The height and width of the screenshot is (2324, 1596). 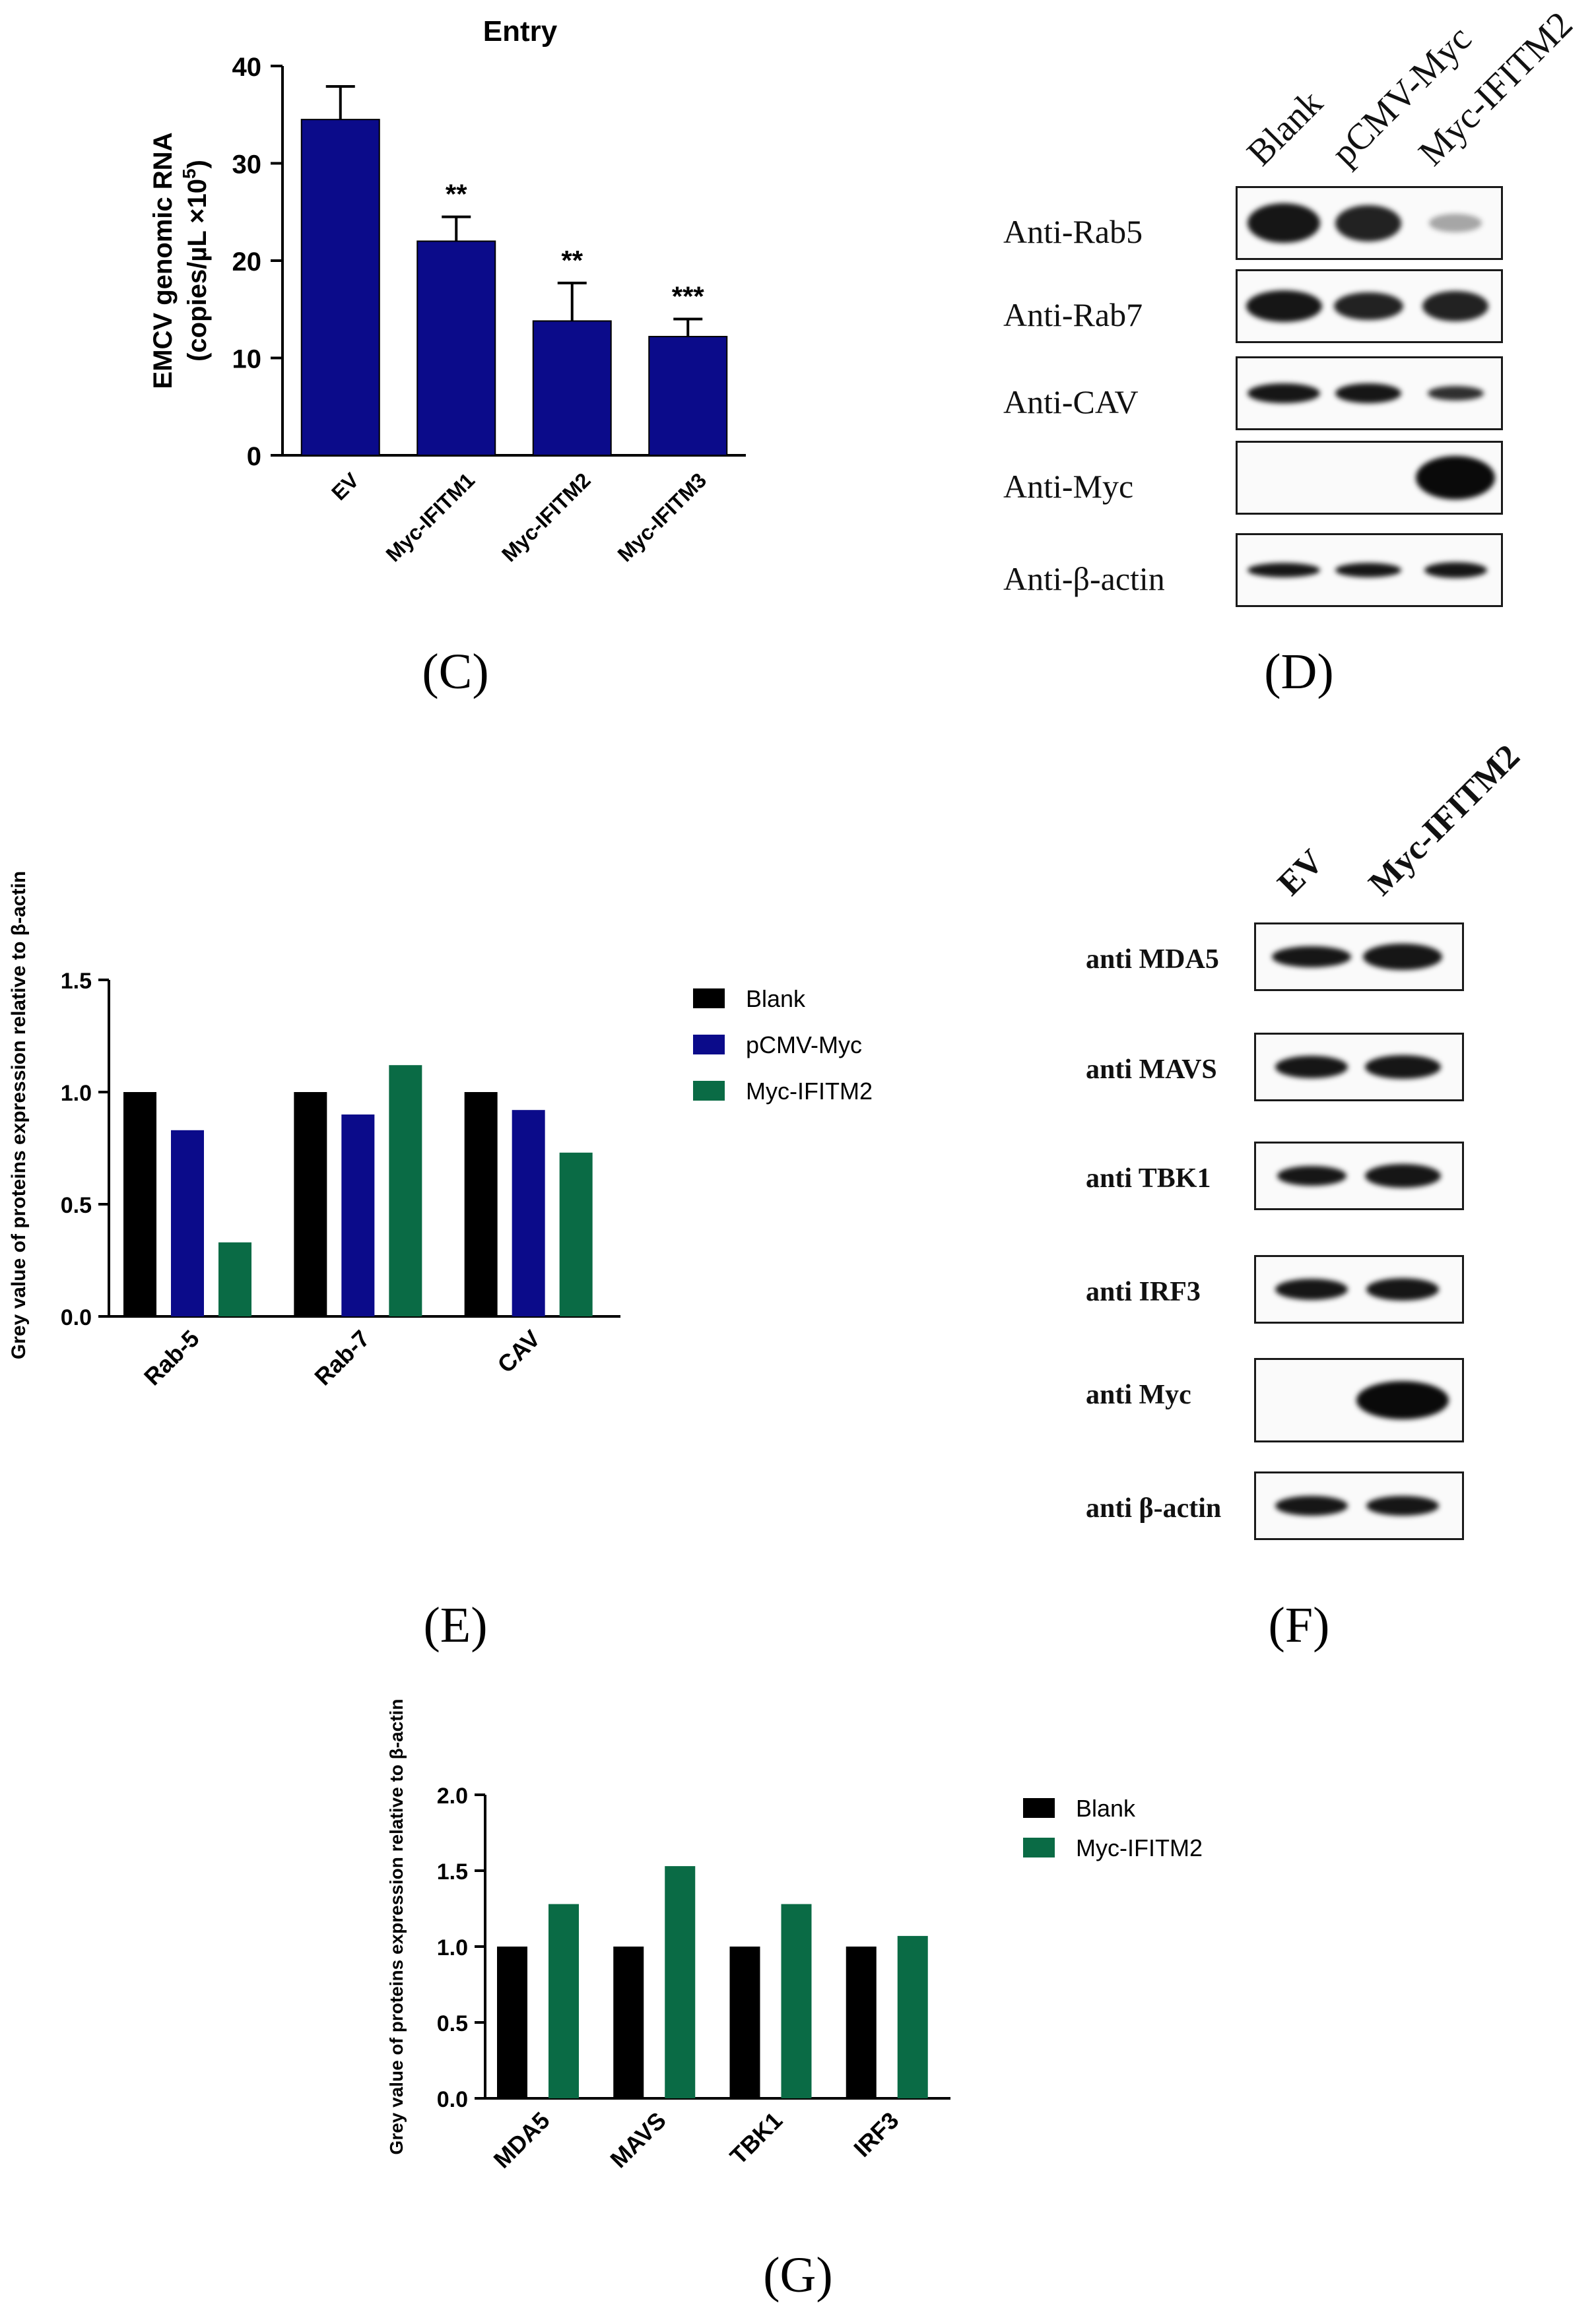 I want to click on blot-row-label: anti Myc, so click(x=1138, y=1395).